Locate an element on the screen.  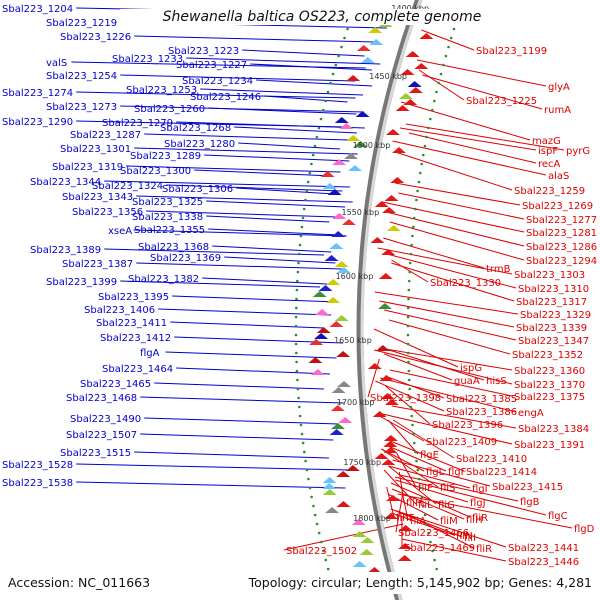
reverse-gene-label: Sbal223_1259 is located at coordinates (549, 191).